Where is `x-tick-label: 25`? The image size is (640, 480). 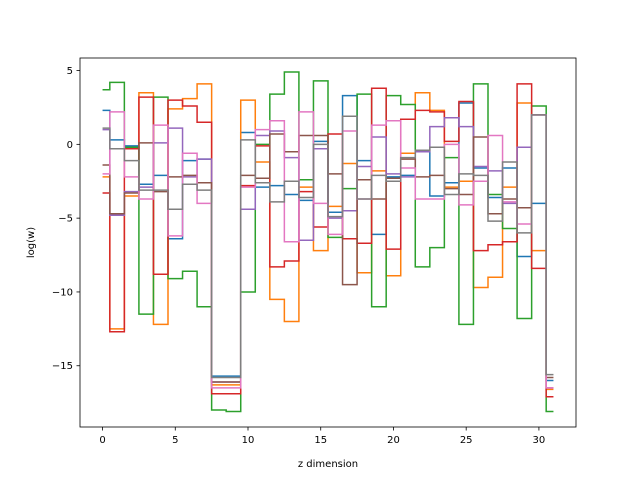
x-tick-label: 25 is located at coordinates (466, 440).